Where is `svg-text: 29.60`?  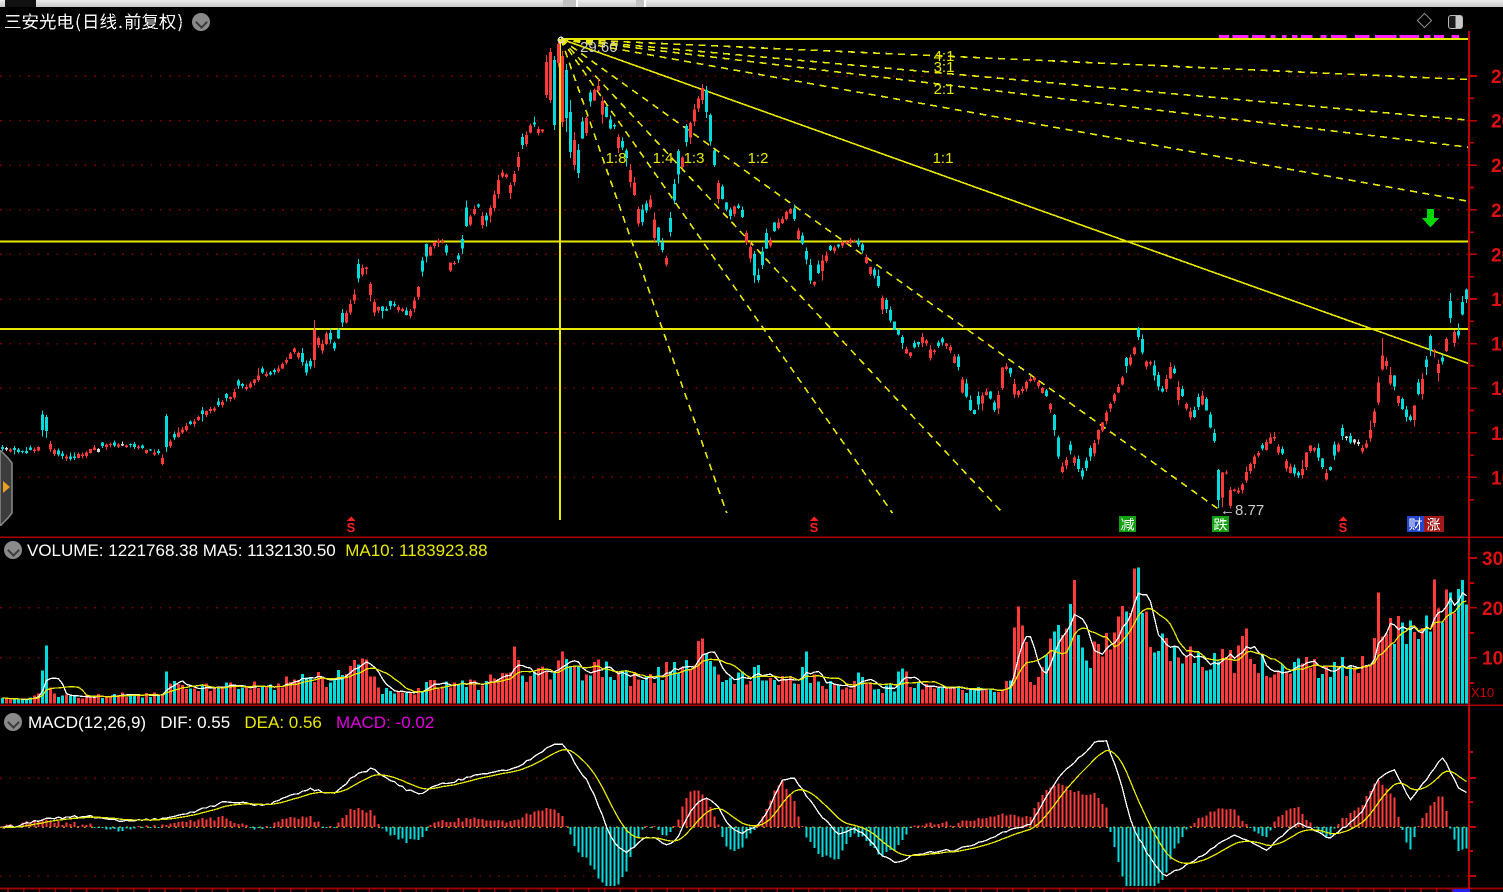
svg-text: 29.60 is located at coordinates (599, 47).